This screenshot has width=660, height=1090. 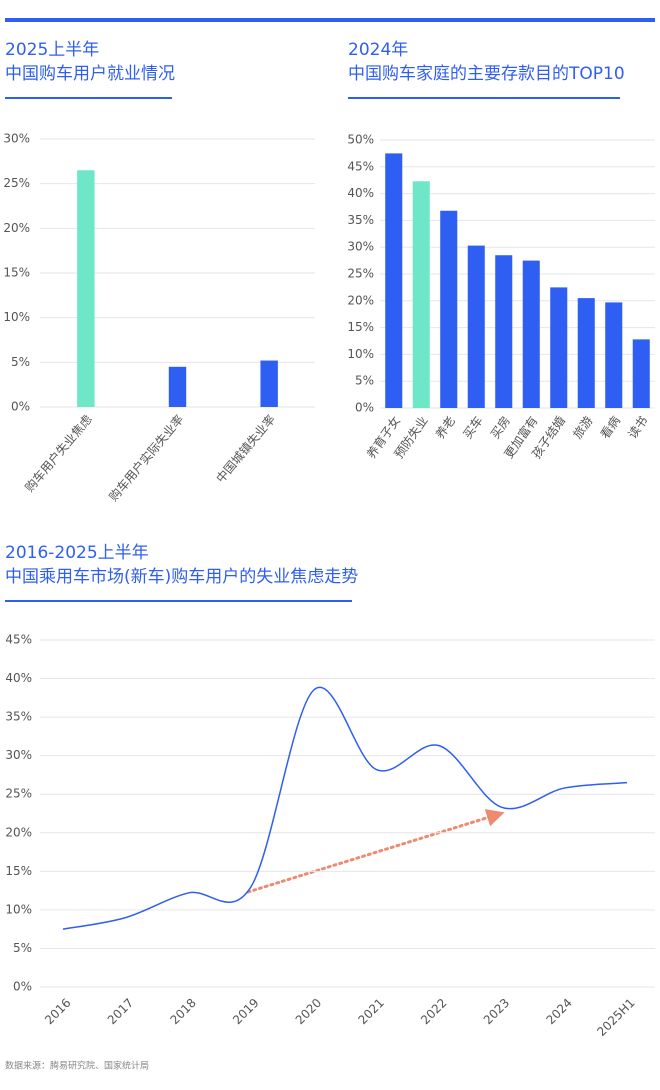 What do you see at coordinates (610, 427) in the screenshot?
I see `x-tick-label: 看病` at bounding box center [610, 427].